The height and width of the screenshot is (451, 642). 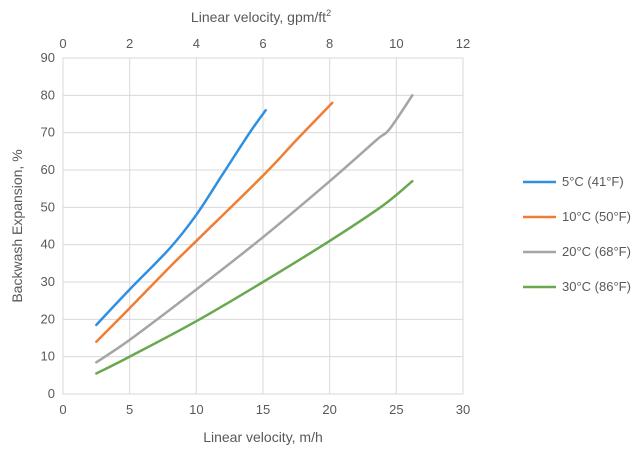 What do you see at coordinates (17, 225) in the screenshot?
I see `y-axis-title: Backwash Expansion, %` at bounding box center [17, 225].